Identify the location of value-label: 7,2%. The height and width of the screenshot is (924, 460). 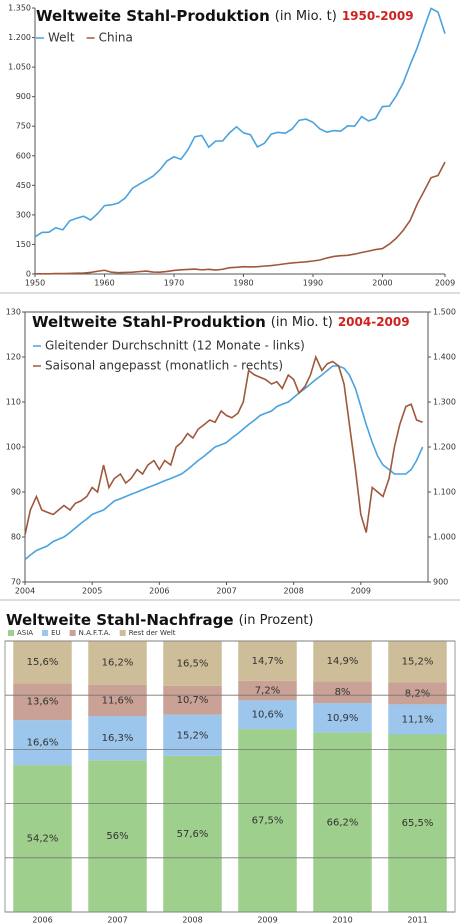
(267, 691).